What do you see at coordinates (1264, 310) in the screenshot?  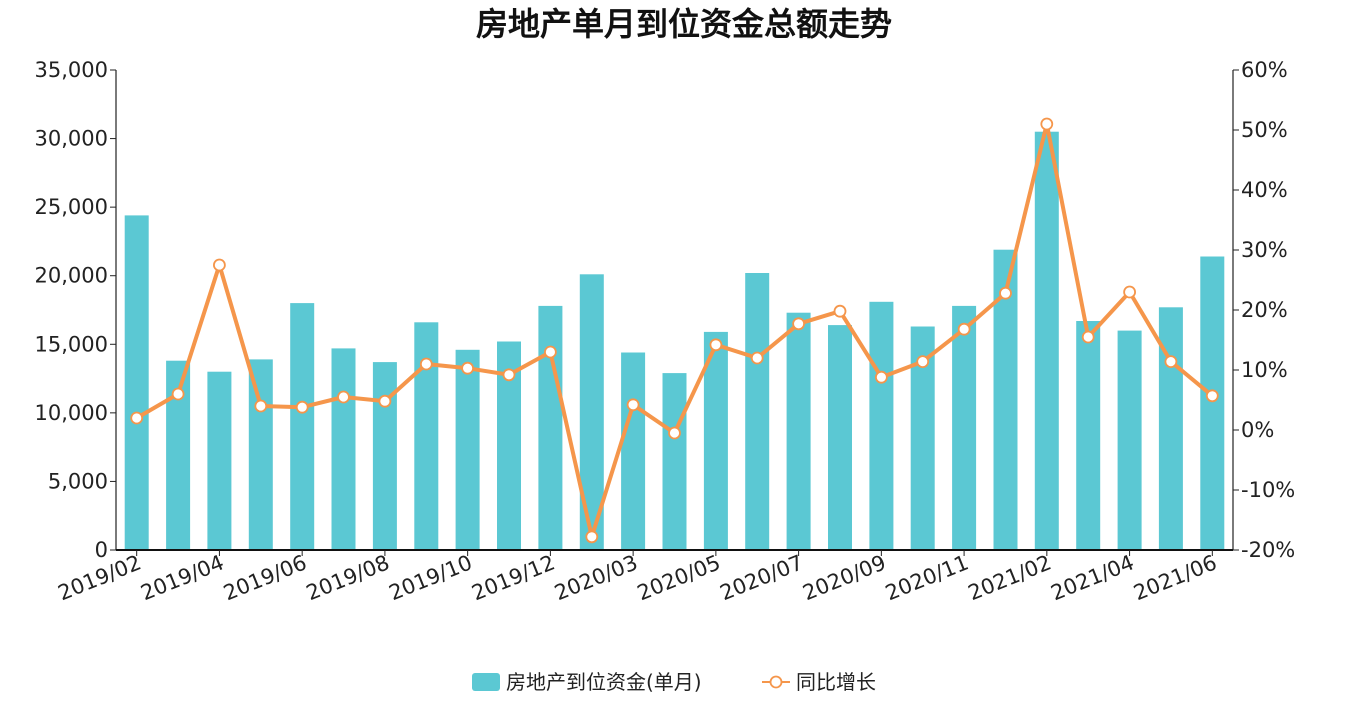 I see `y-right-tick-label: 20%` at bounding box center [1264, 310].